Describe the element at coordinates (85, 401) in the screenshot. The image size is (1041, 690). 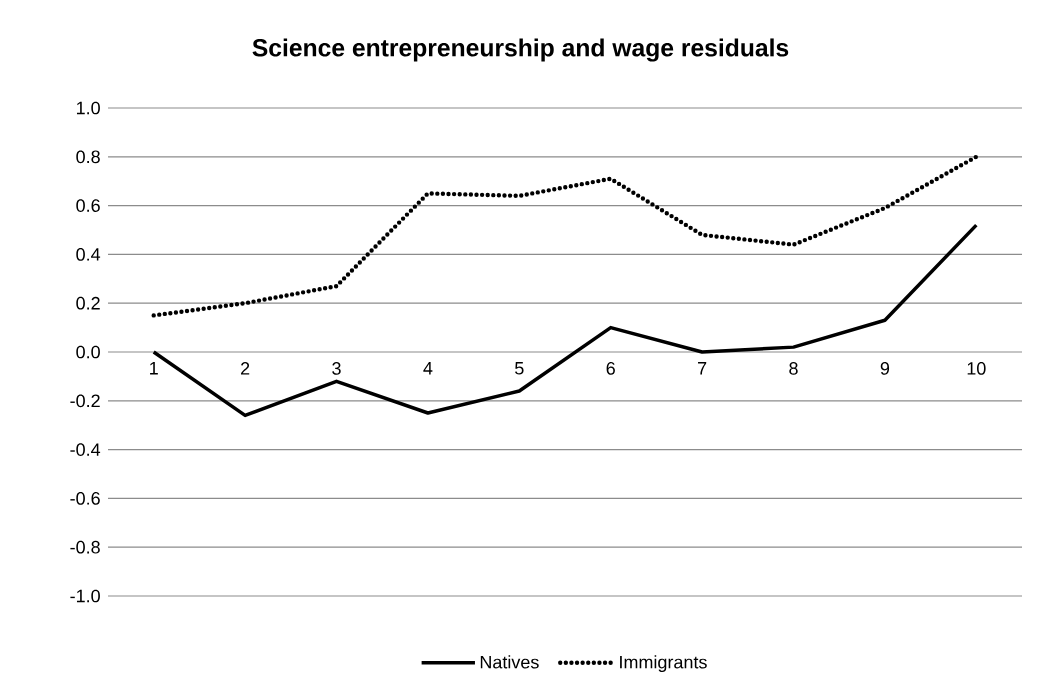
I see `y-tick-label: -0.2` at that location.